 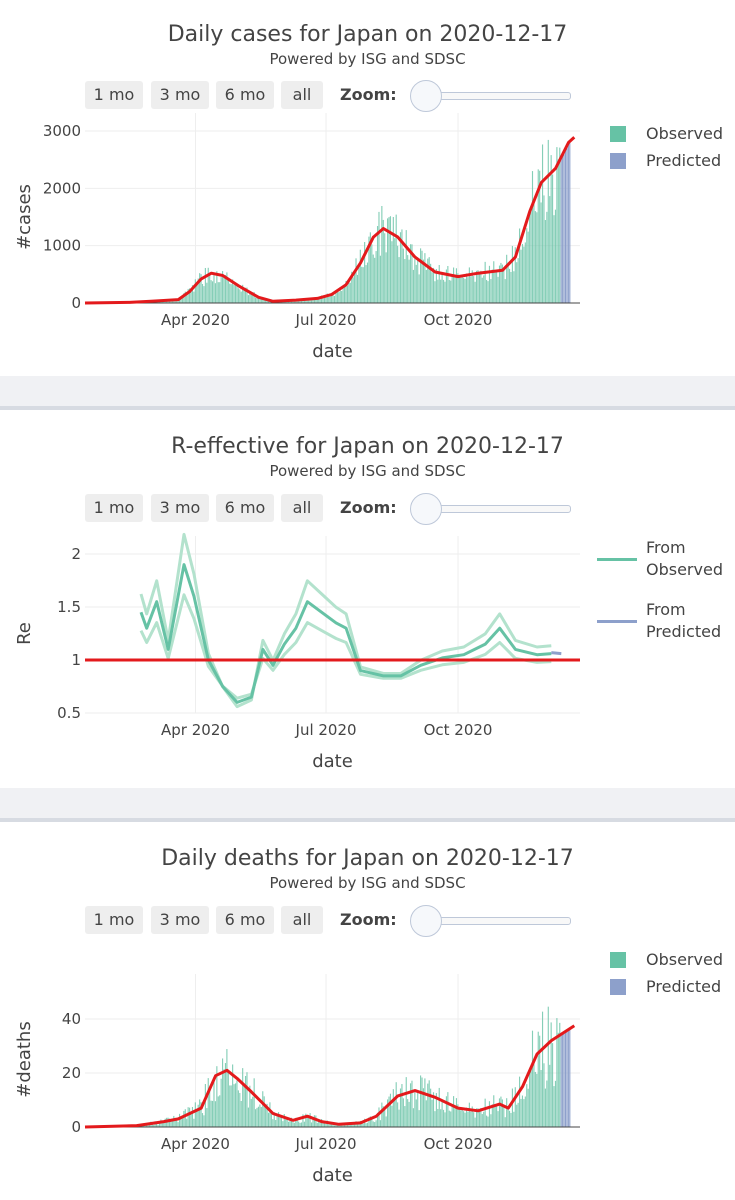 I want to click on re-1mo-button: 1 mo, so click(x=114, y=508).